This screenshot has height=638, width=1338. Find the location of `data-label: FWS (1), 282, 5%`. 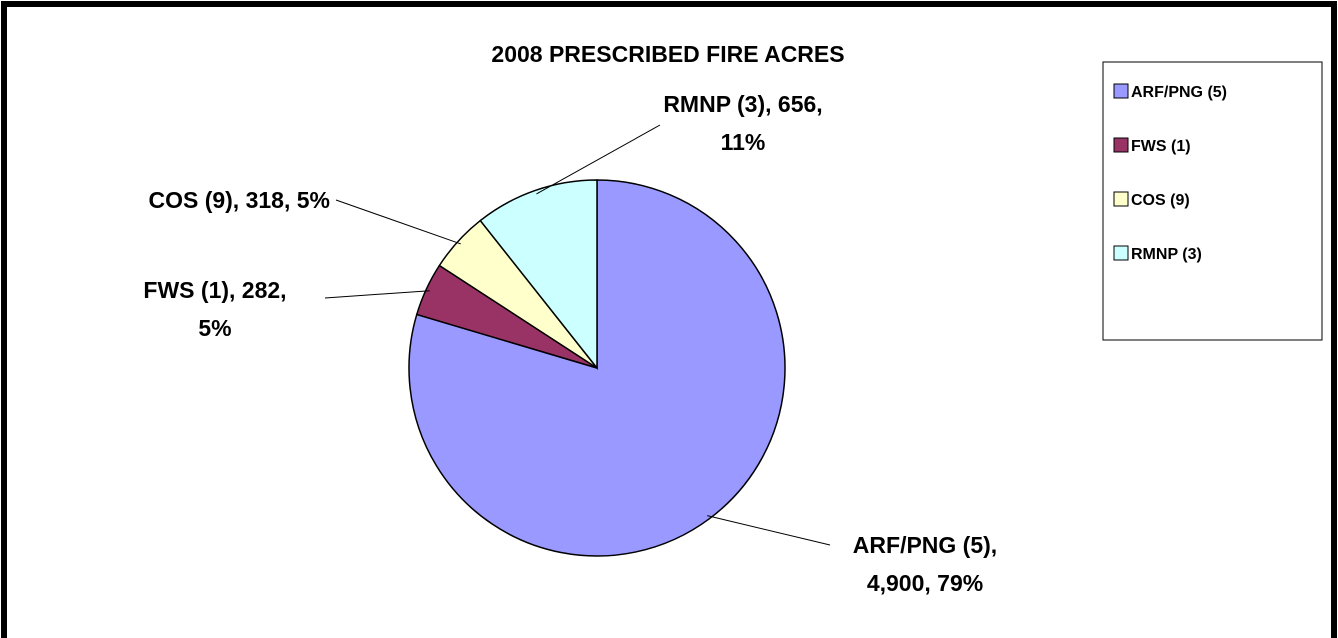

data-label: FWS (1), 282, 5% is located at coordinates (214, 309).